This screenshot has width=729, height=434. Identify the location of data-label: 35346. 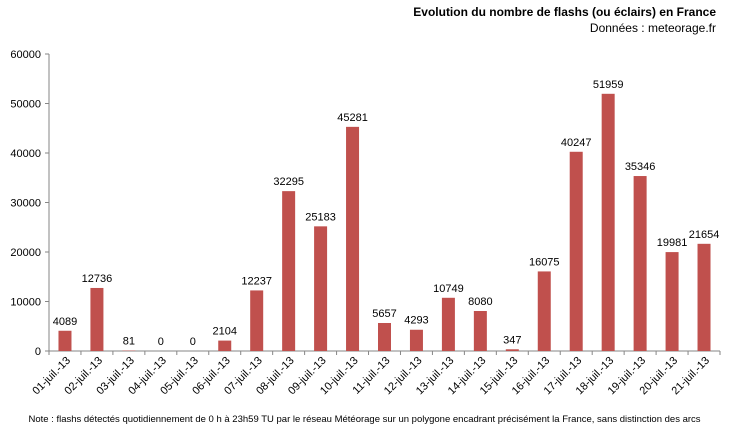
(640, 167).